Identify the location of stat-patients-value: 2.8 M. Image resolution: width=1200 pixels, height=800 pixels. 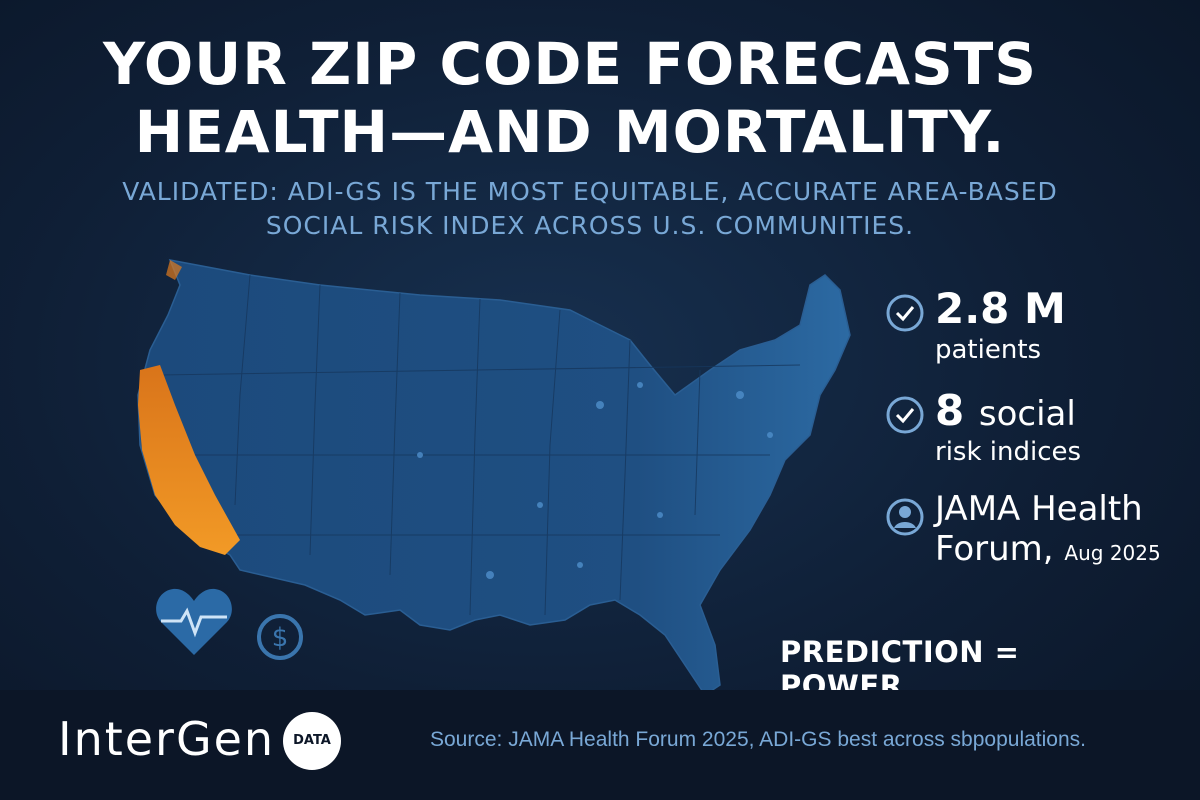
(1000, 308).